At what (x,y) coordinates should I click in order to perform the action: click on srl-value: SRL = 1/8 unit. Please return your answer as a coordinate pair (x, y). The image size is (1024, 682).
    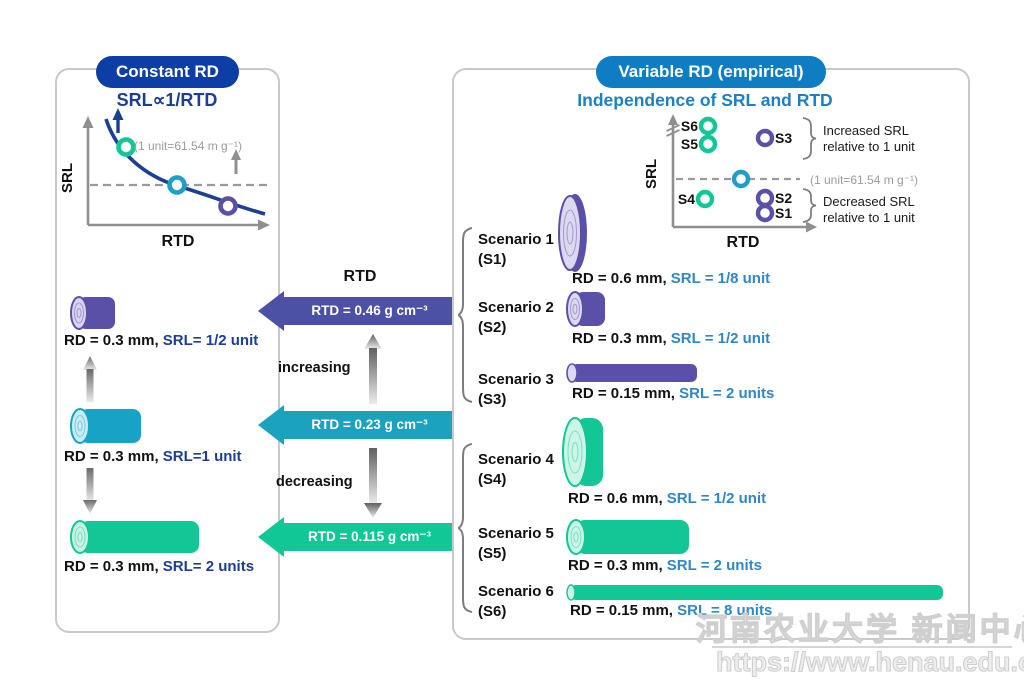
    Looking at the image, I should click on (720, 278).